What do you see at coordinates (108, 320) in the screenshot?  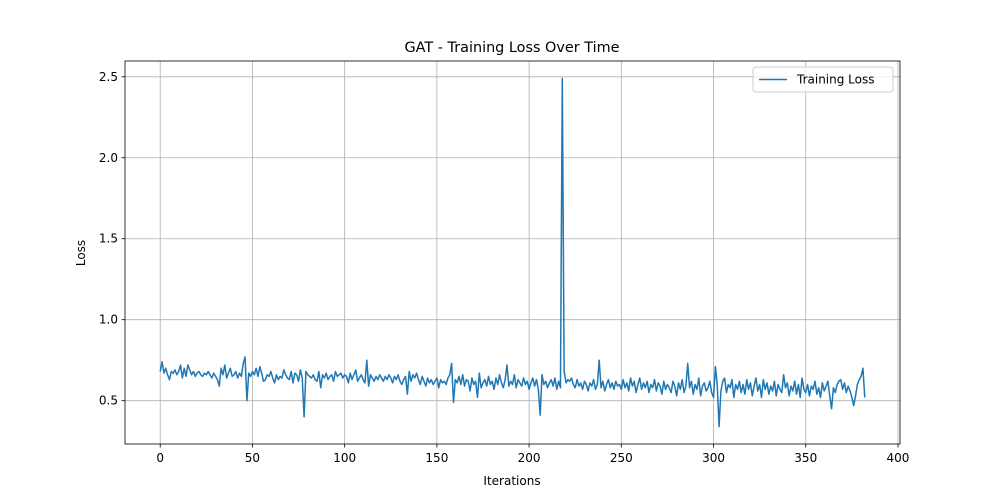 I see `y-tick-label: 1.0` at bounding box center [108, 320].